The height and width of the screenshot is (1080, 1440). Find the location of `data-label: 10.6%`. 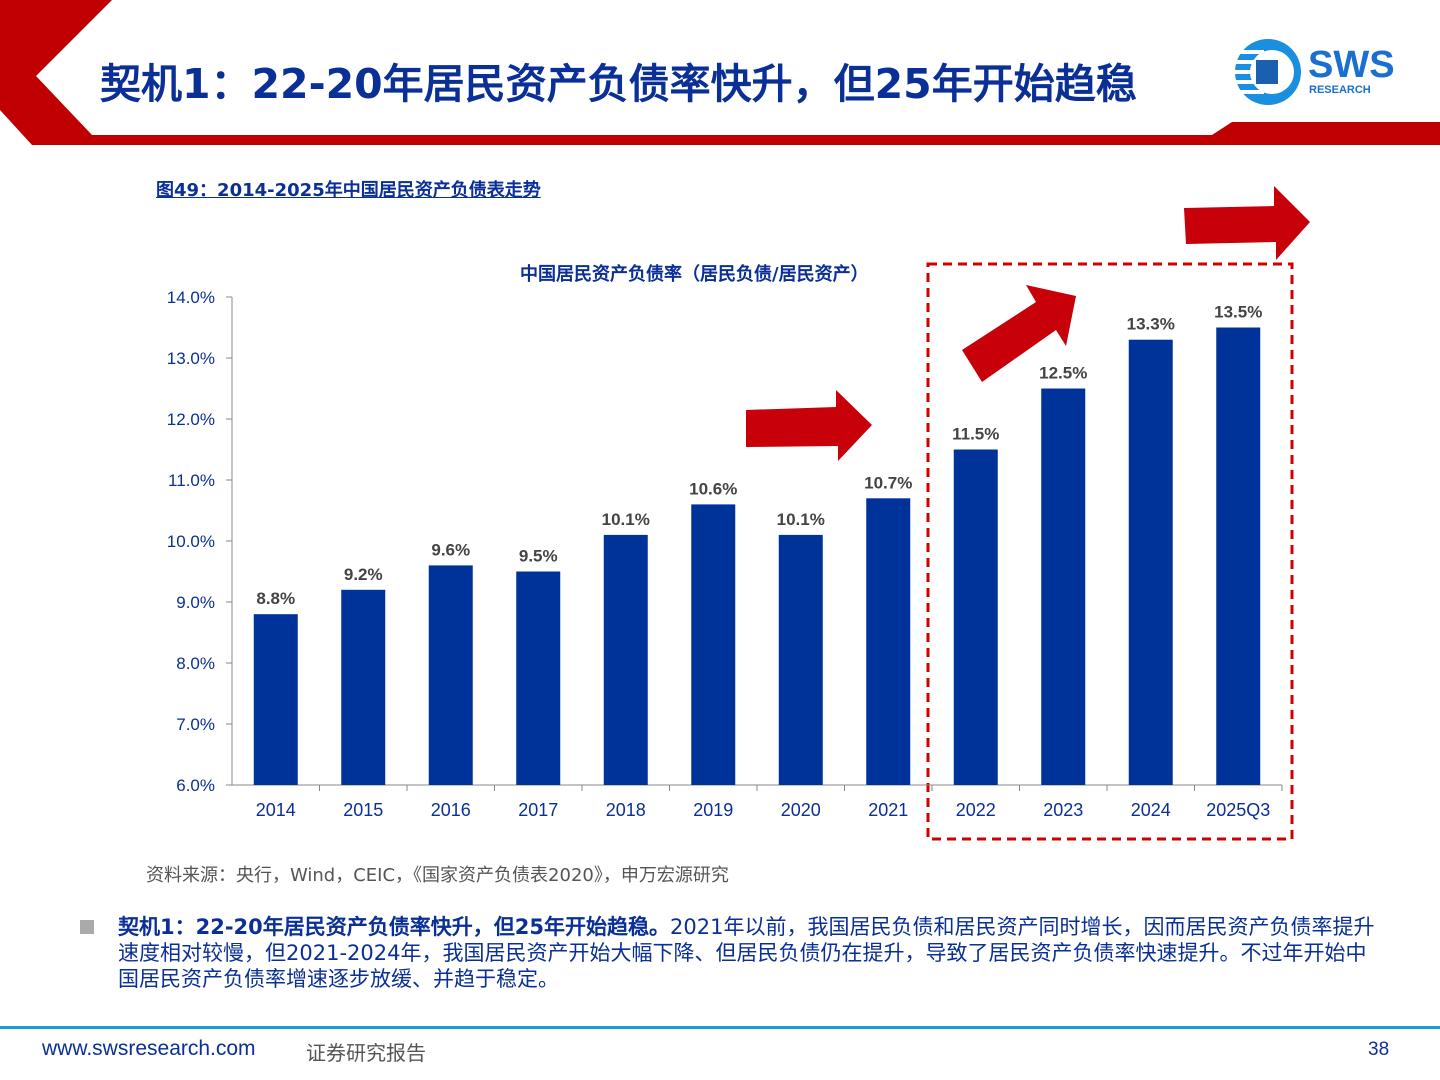

data-label: 10.6% is located at coordinates (713, 488).